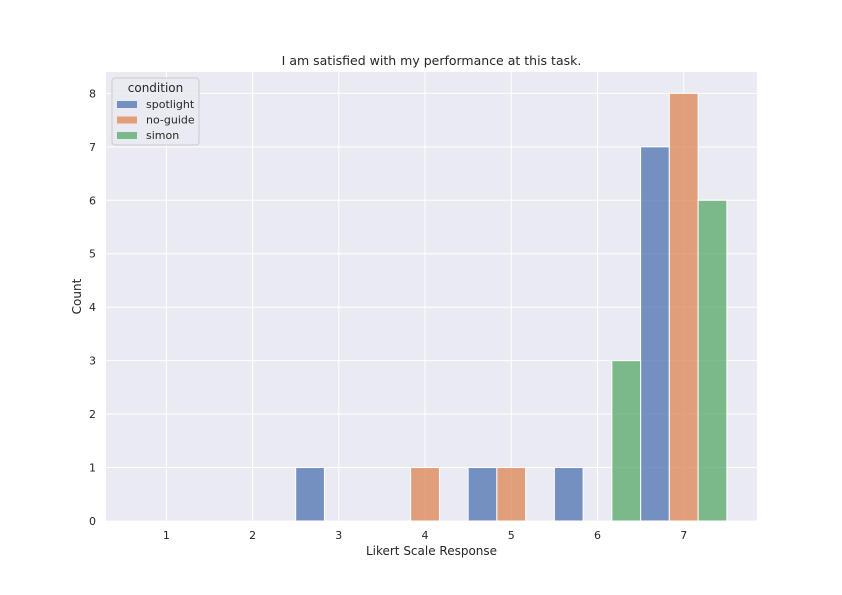  I want to click on x-tick-label: 4, so click(425, 535).